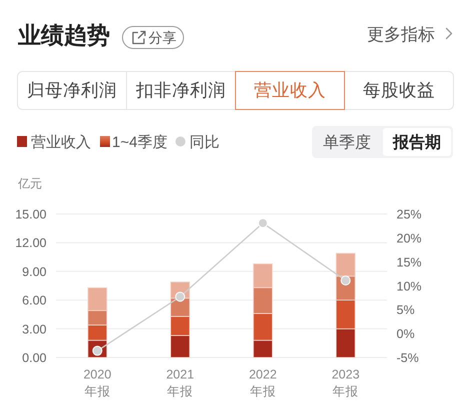 The height and width of the screenshot is (413, 466). What do you see at coordinates (405, 334) in the screenshot?
I see `y2-tick-label: 0%` at bounding box center [405, 334].